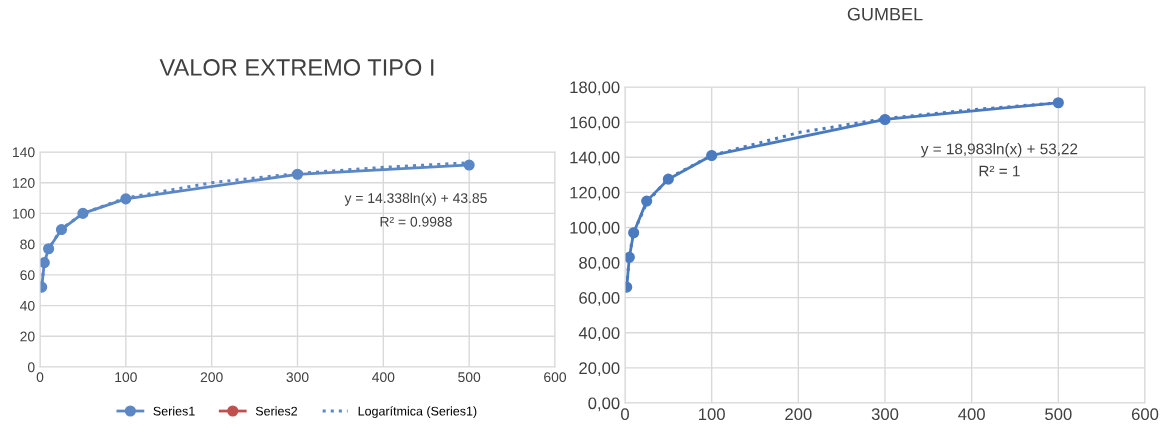  Describe the element at coordinates (27, 244) in the screenshot. I see `y-tick-label: 80` at that location.